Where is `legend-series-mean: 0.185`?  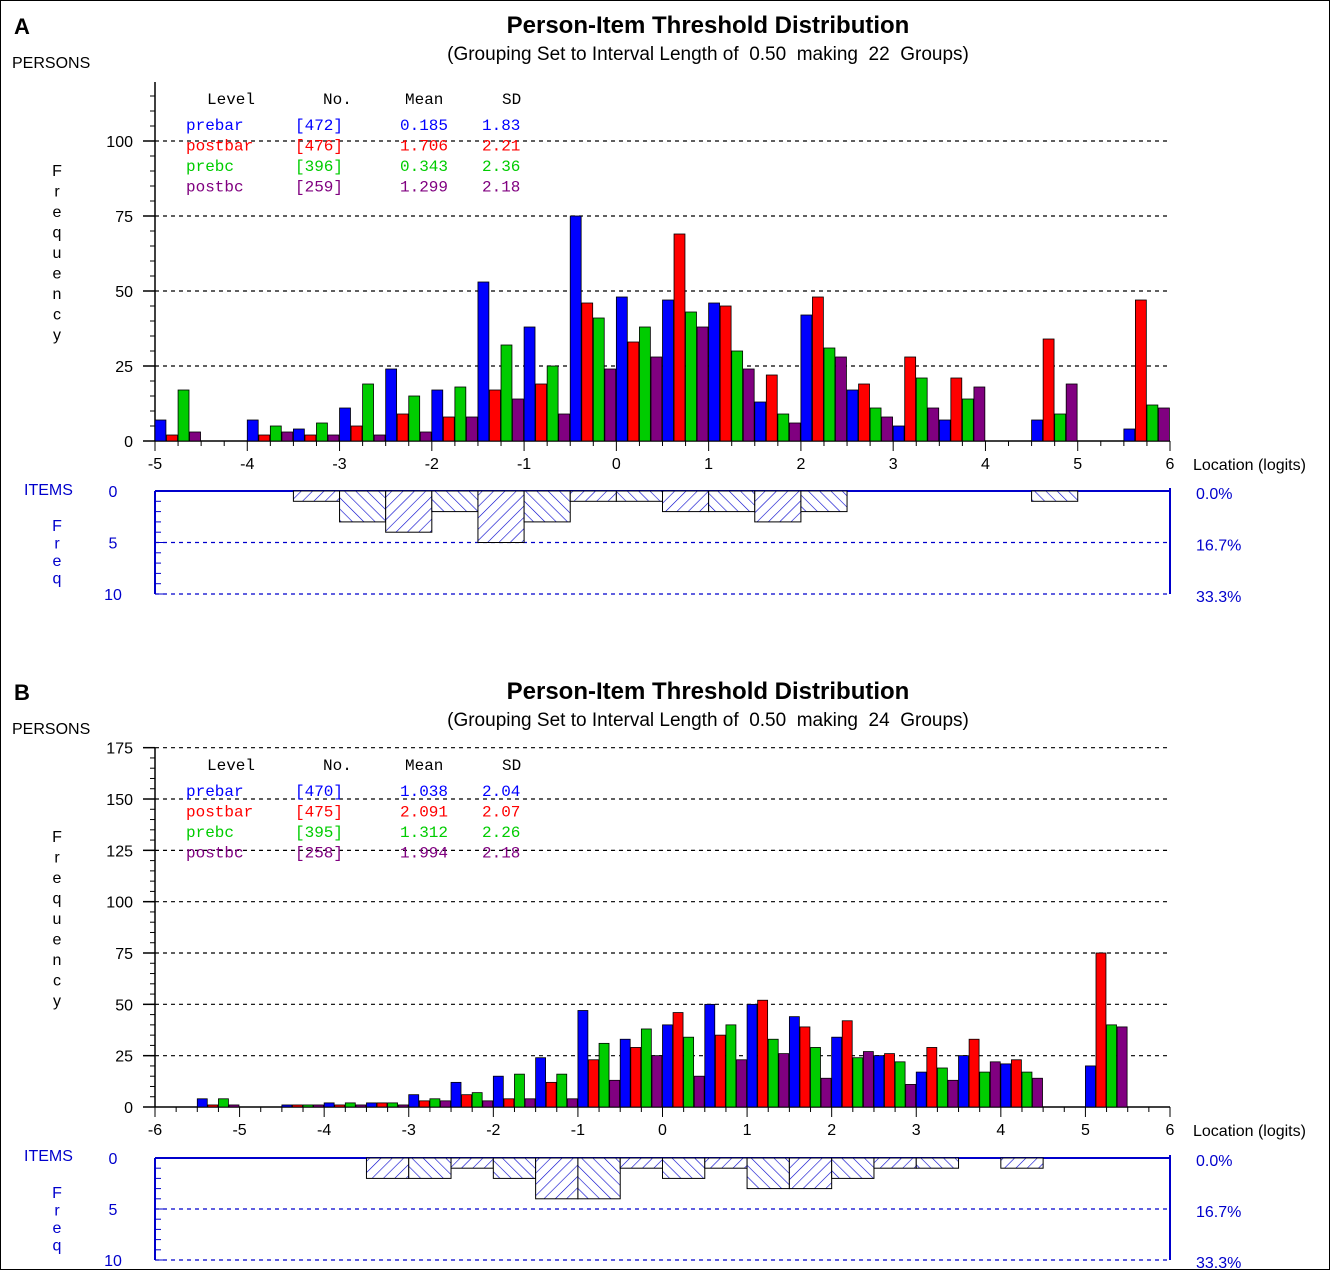
legend-series-mean: 0.185 is located at coordinates (424, 126).